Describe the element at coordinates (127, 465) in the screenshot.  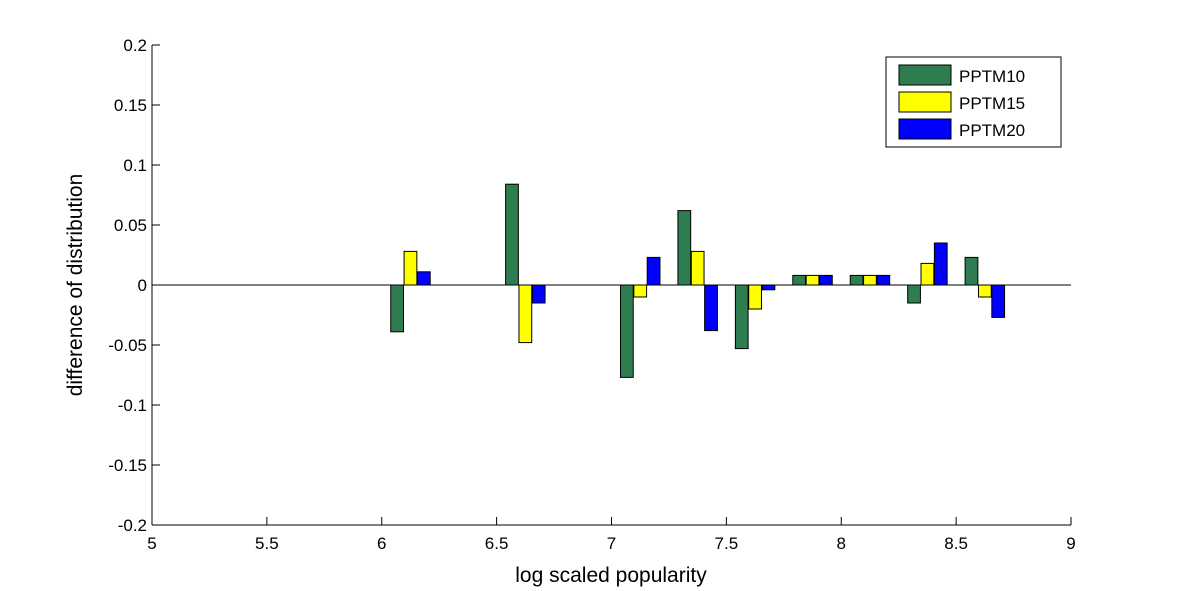
I see `y-tick-label: -0.15` at that location.